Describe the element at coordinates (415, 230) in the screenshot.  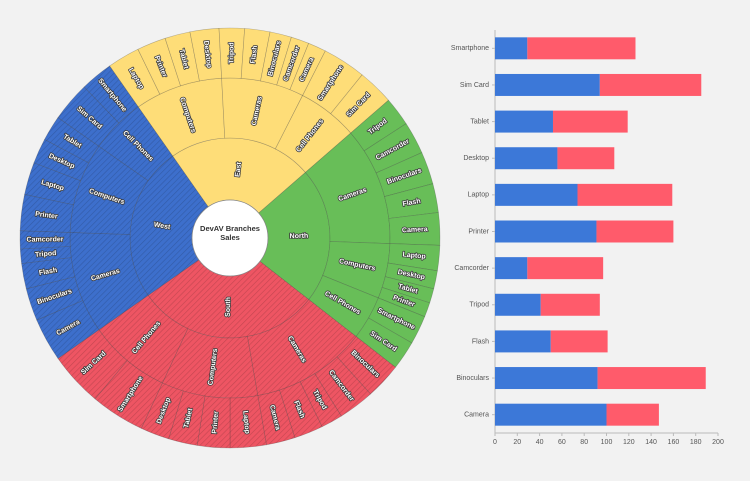
I see `segment-label: Camera` at that location.